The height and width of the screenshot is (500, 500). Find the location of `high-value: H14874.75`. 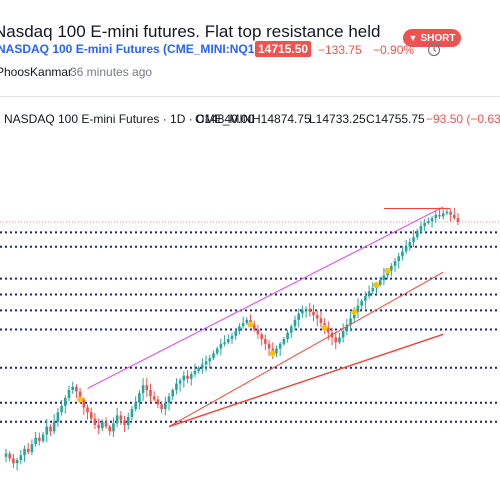

high-value: H14874.75 is located at coordinates (281, 119).